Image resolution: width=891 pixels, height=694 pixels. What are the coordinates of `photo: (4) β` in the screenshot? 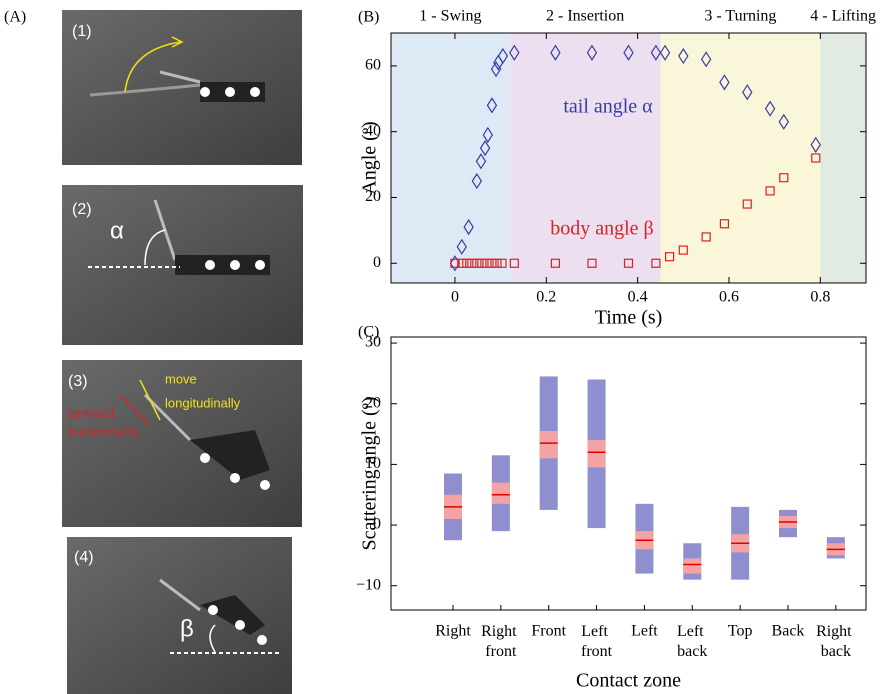 It's located at (179, 615).